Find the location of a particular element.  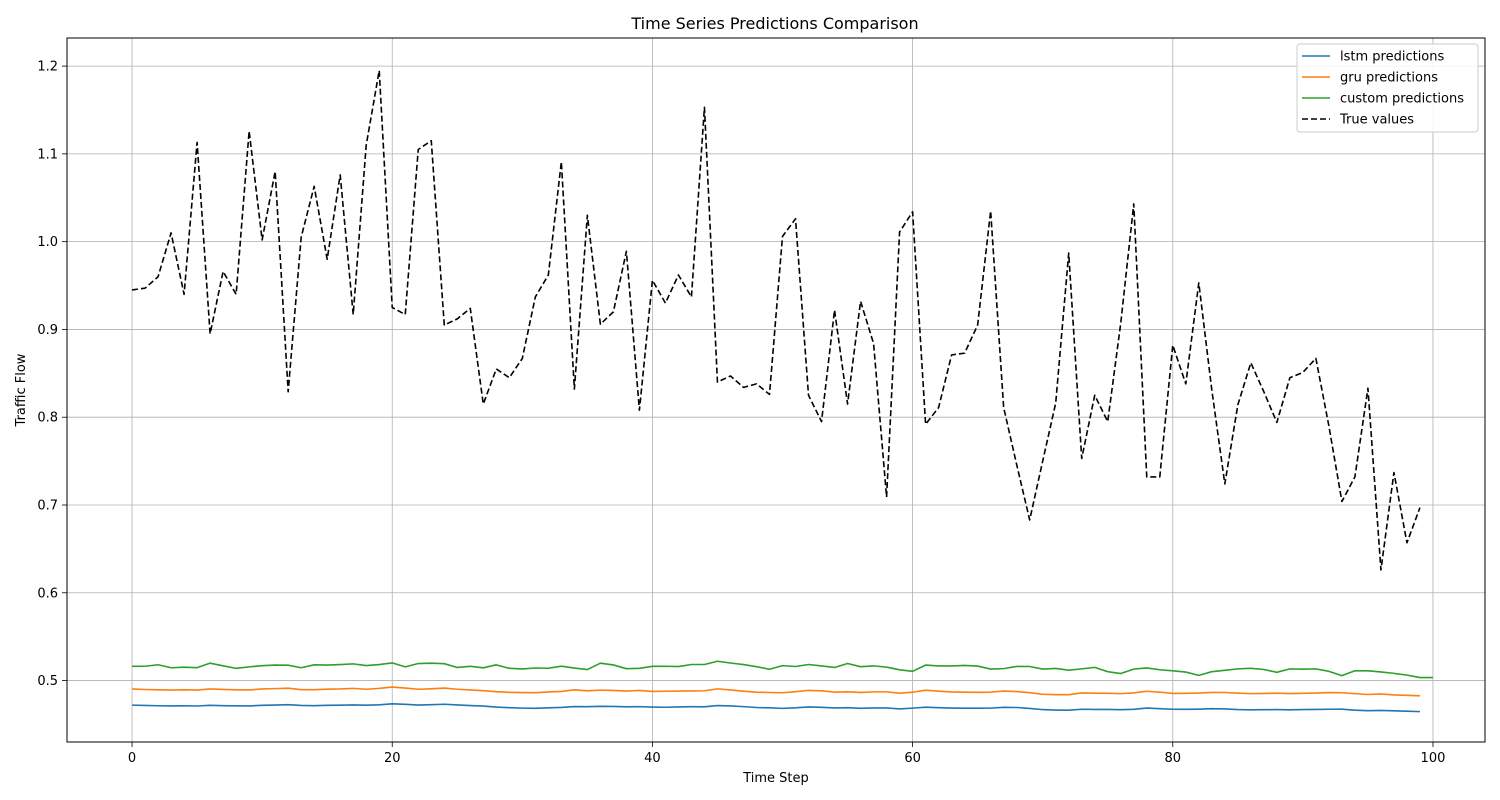

y-tick-label: 1.1 is located at coordinates (47, 154).